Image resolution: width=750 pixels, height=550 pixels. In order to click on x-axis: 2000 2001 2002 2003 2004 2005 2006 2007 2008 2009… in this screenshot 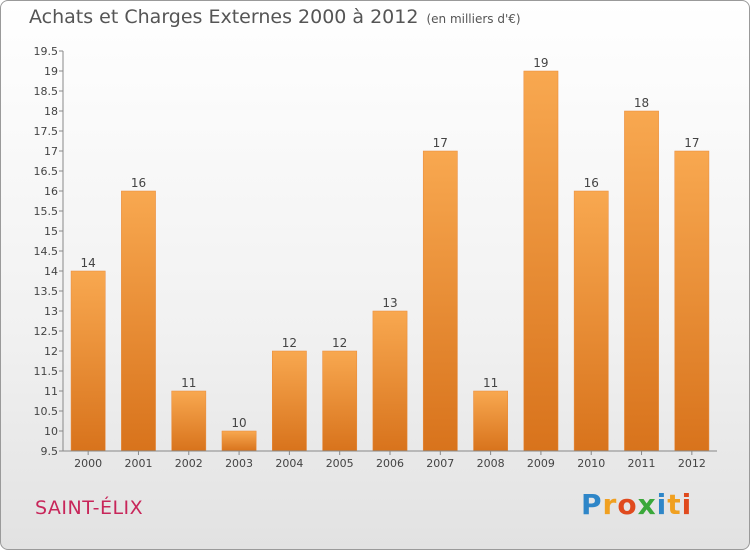, I will do `click(390, 460)`.